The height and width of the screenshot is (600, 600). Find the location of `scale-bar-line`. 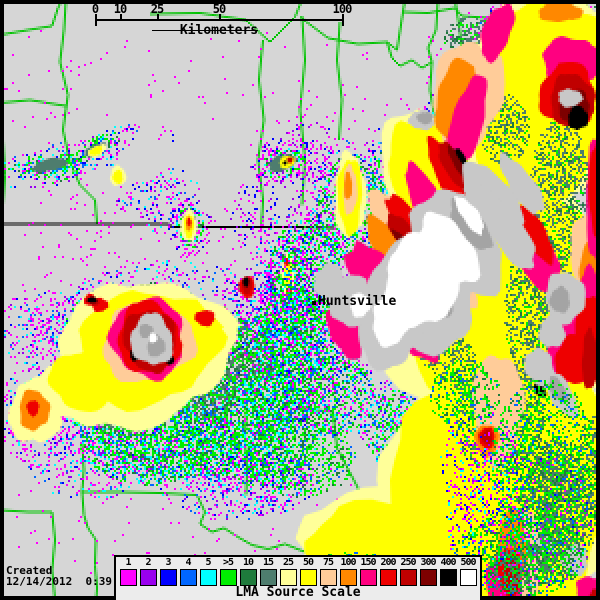

scale-bar-line is located at coordinates (219, 20).